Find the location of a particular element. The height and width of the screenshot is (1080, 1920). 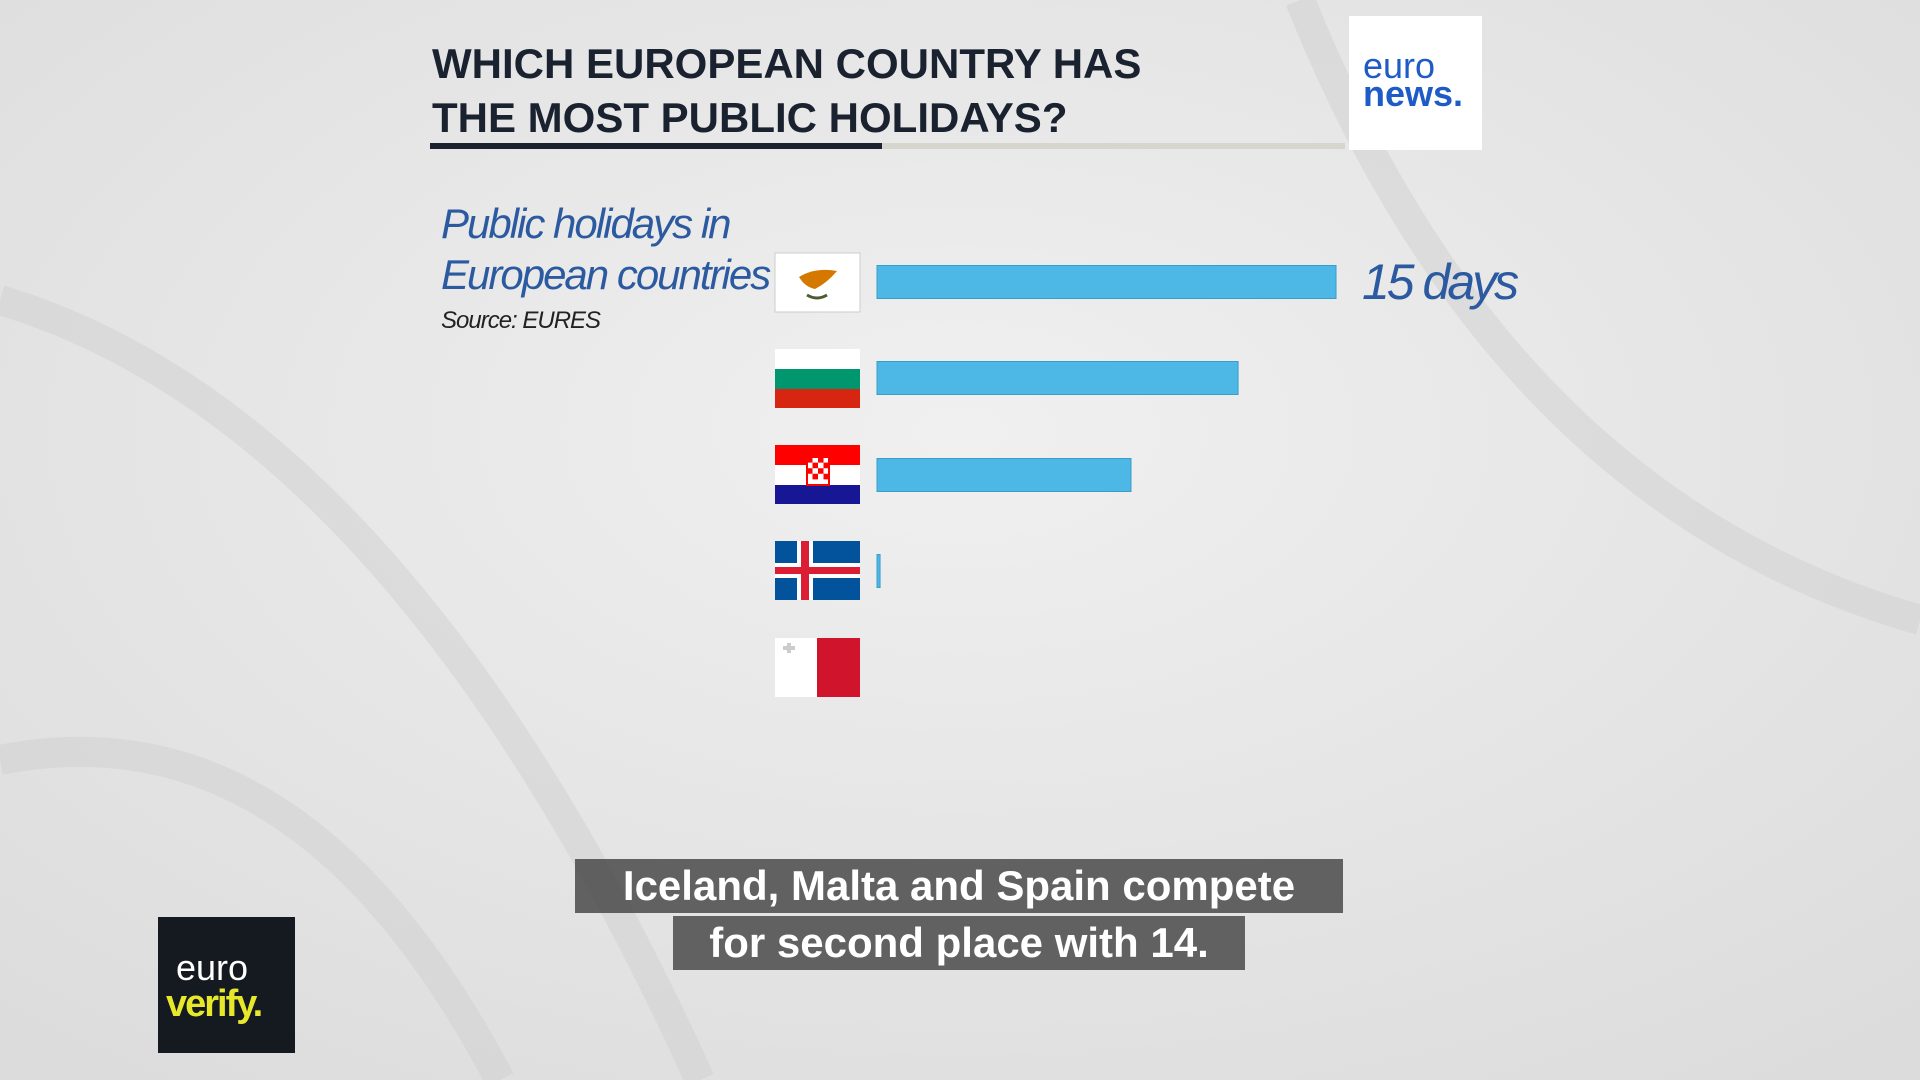

logo-text: verify. is located at coordinates (213, 1004).